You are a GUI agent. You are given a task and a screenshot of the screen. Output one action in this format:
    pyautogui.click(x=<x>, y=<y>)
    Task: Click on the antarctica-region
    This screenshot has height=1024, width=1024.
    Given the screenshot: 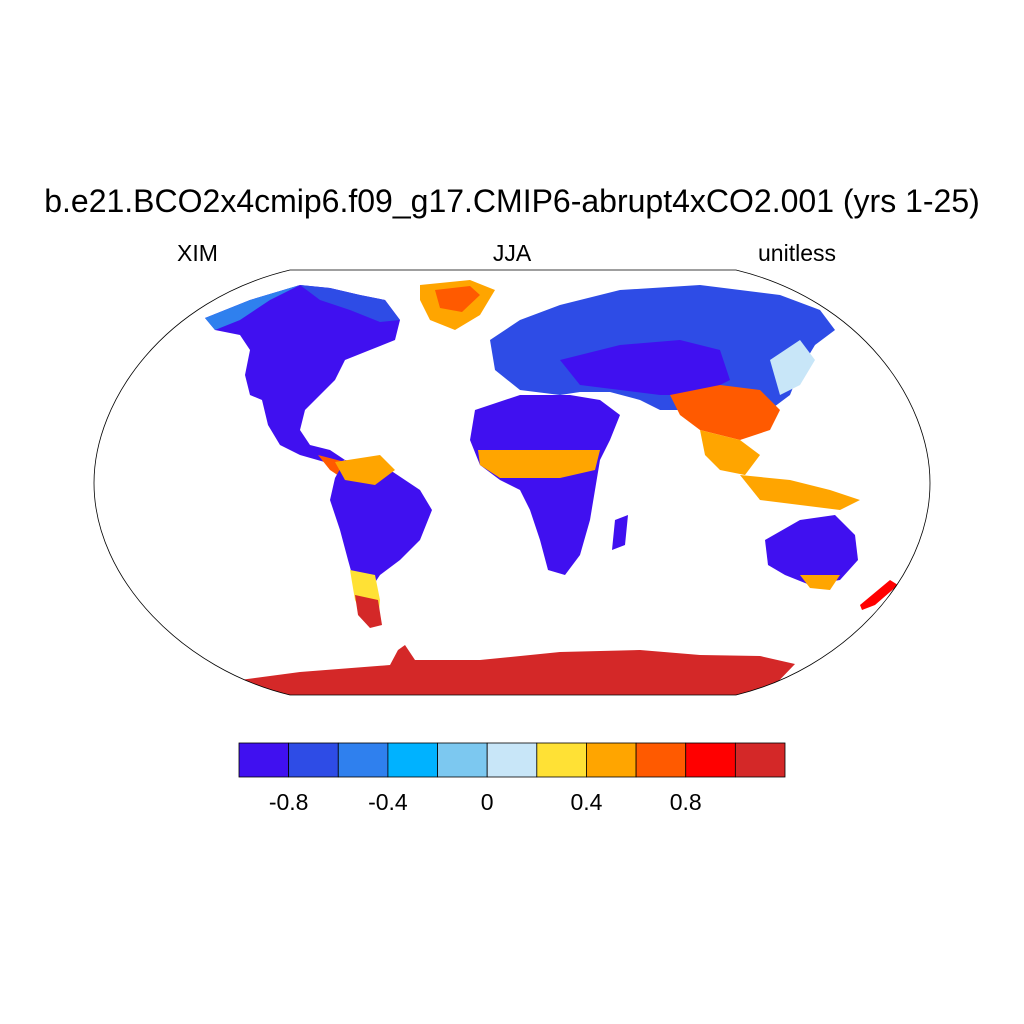 What is the action you would take?
    pyautogui.click(x=517, y=670)
    